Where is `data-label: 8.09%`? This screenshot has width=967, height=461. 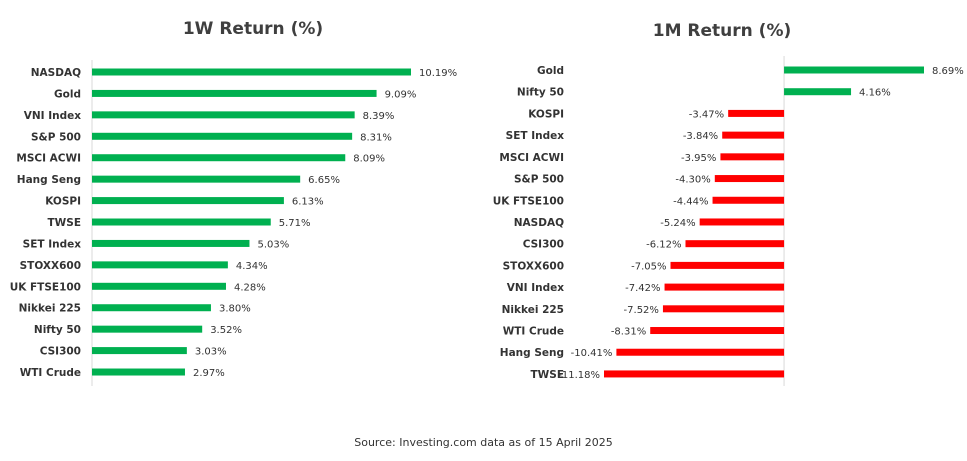
data-label: 8.09% is located at coordinates (369, 159).